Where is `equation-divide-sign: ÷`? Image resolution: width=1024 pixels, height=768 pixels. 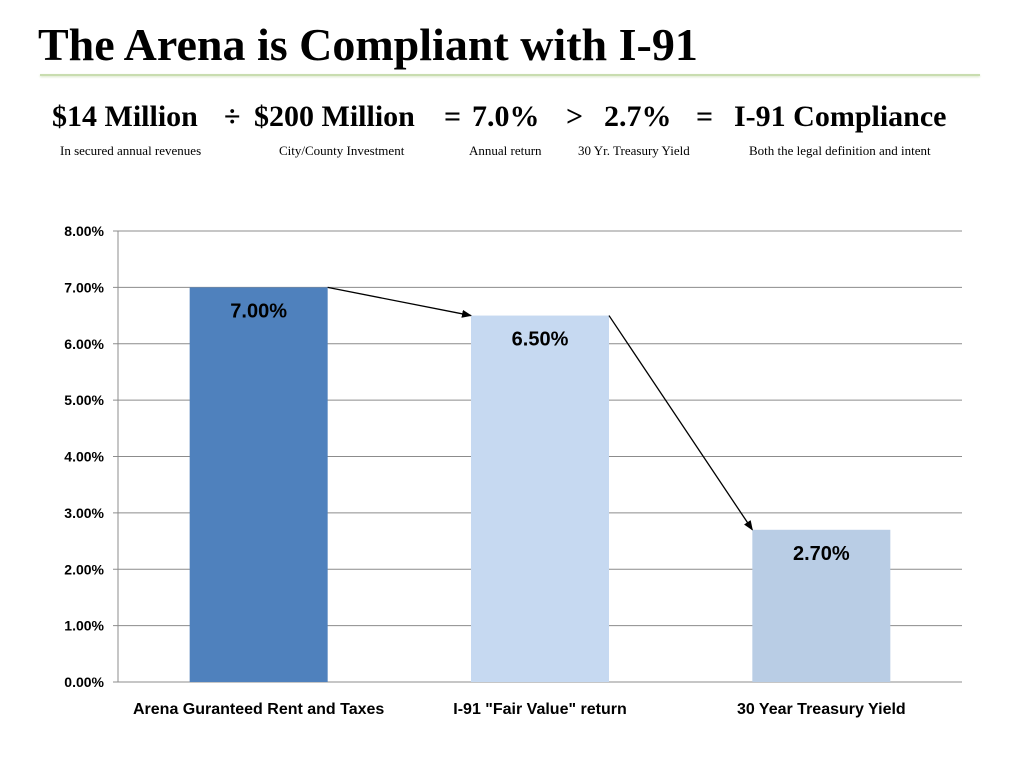
equation-divide-sign: ÷ is located at coordinates (232, 116).